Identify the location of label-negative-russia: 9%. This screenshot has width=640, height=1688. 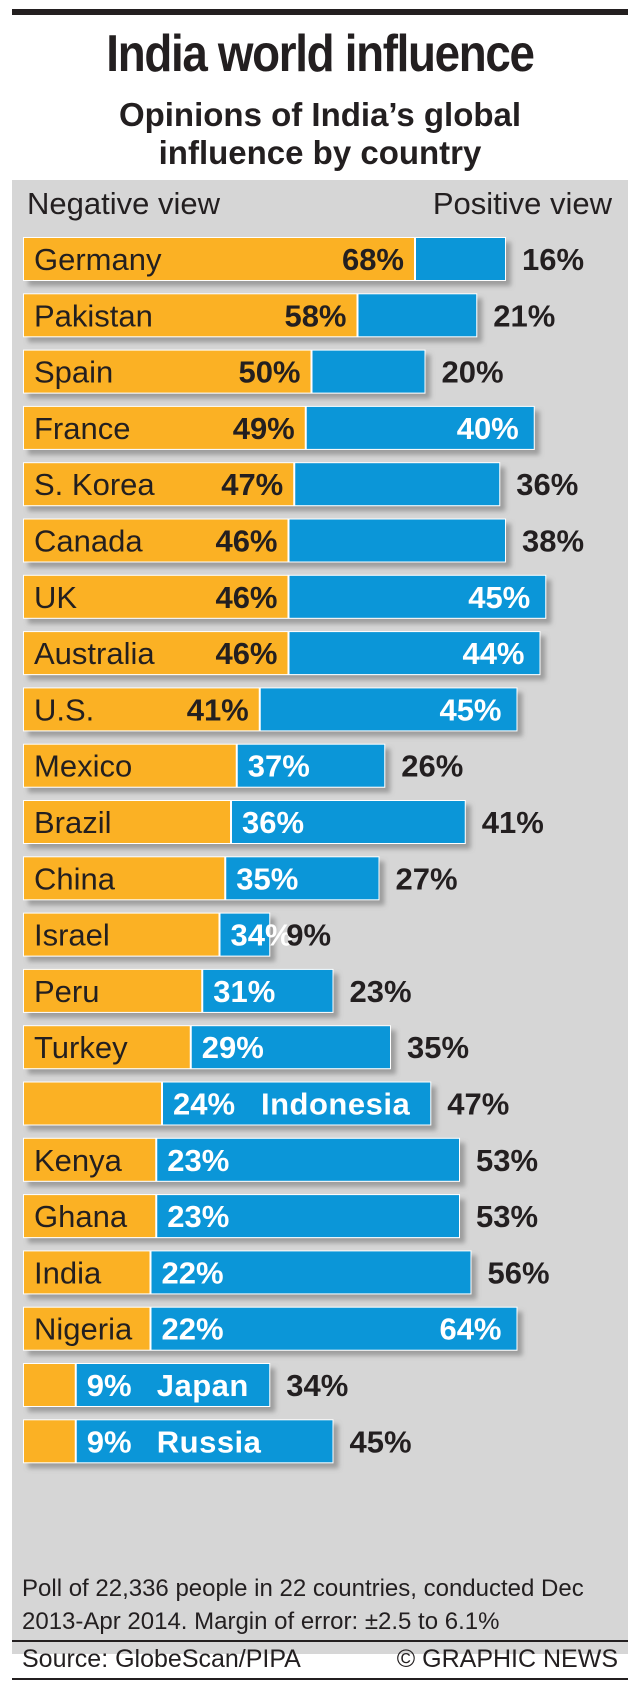
(109, 1441).